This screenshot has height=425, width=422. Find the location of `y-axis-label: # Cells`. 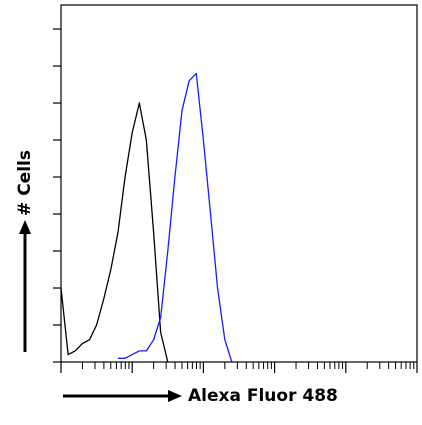

y-axis-label: # Cells is located at coordinates (25, 183).